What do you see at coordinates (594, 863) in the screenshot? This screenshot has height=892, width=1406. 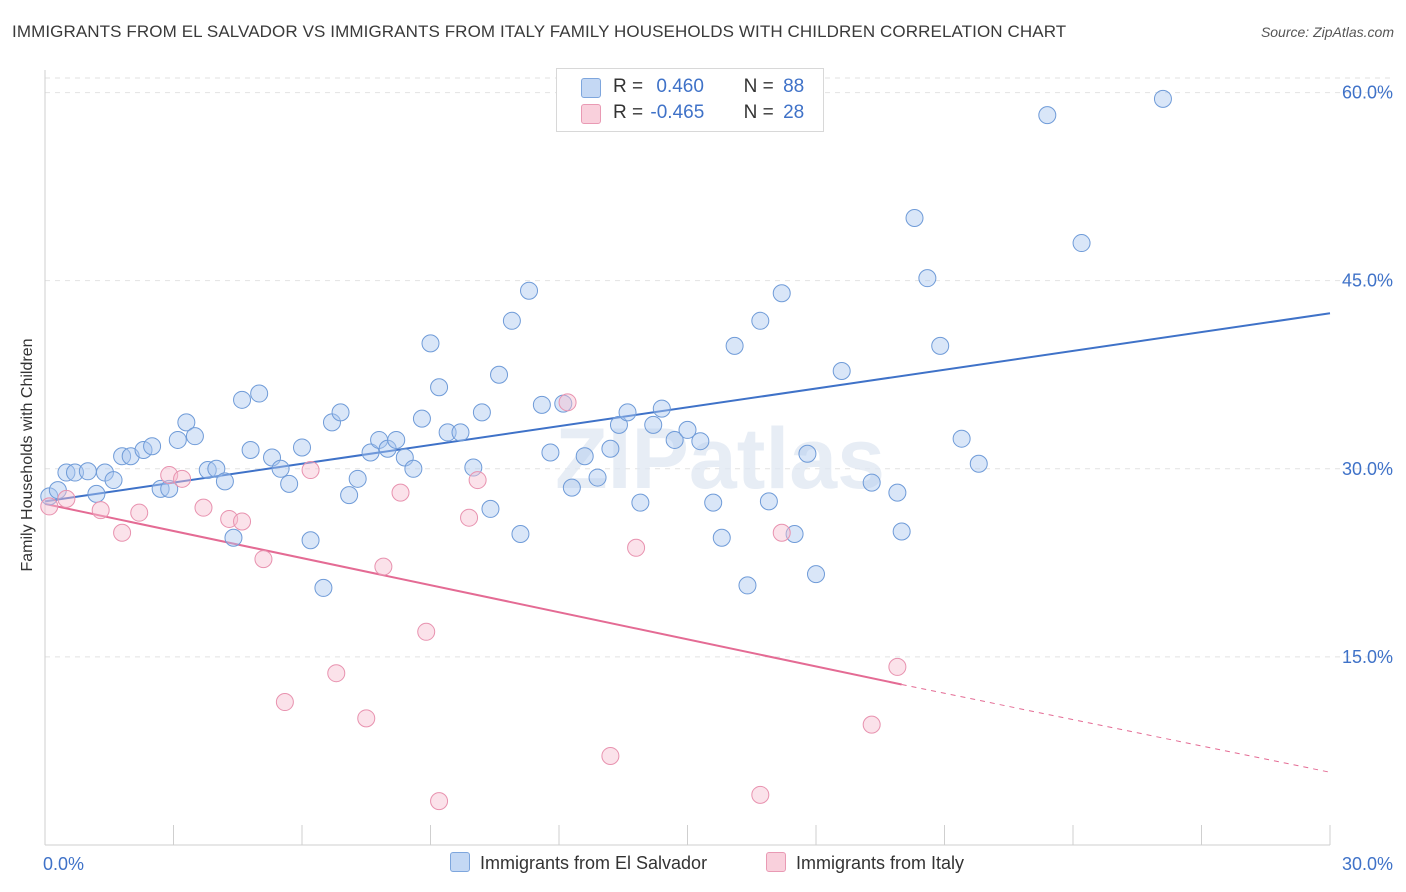 I see `legend-label: Immigrants from El Salvador` at bounding box center [594, 863].